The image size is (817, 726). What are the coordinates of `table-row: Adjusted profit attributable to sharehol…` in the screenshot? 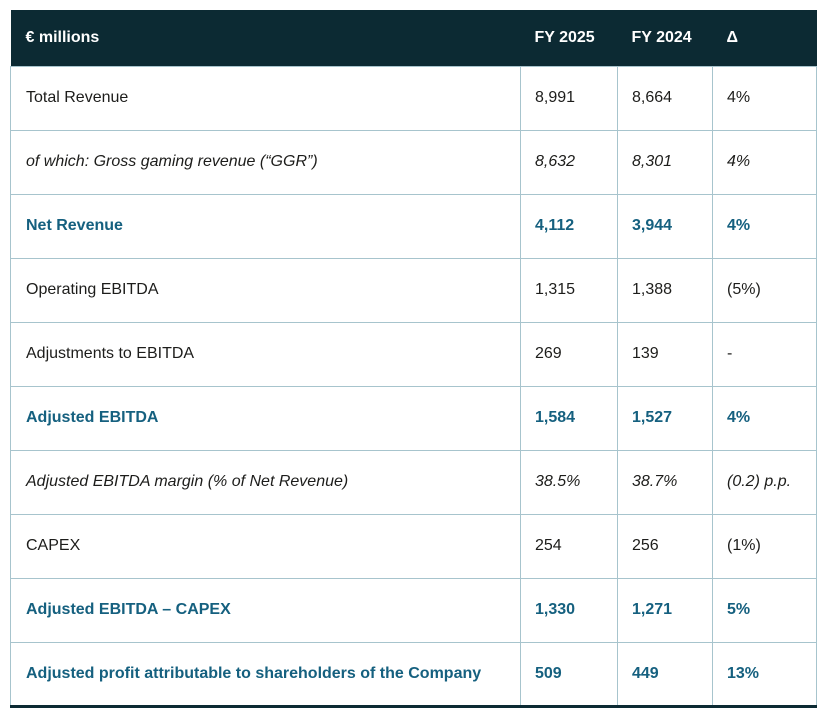 It's located at (413, 674).